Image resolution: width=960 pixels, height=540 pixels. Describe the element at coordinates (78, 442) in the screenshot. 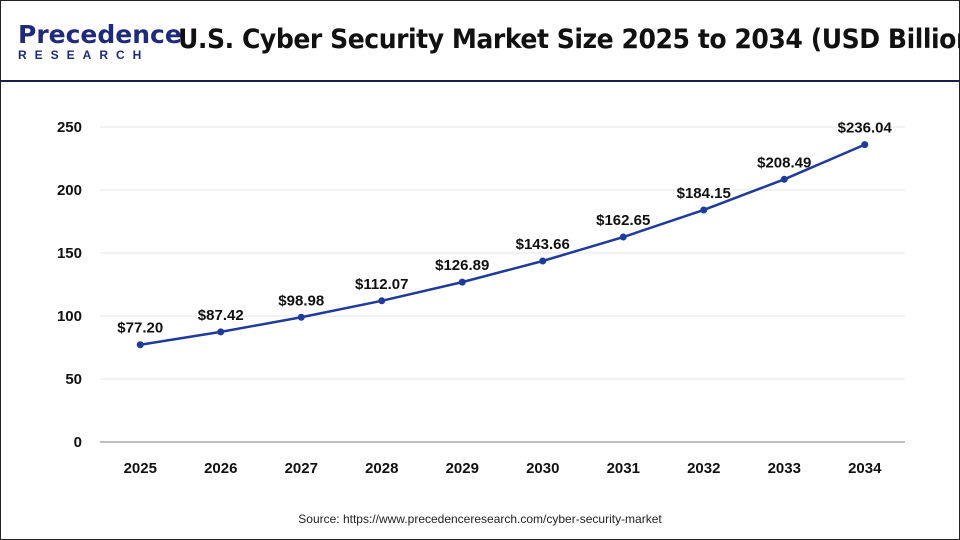

I see `y-tick-label: 0` at that location.